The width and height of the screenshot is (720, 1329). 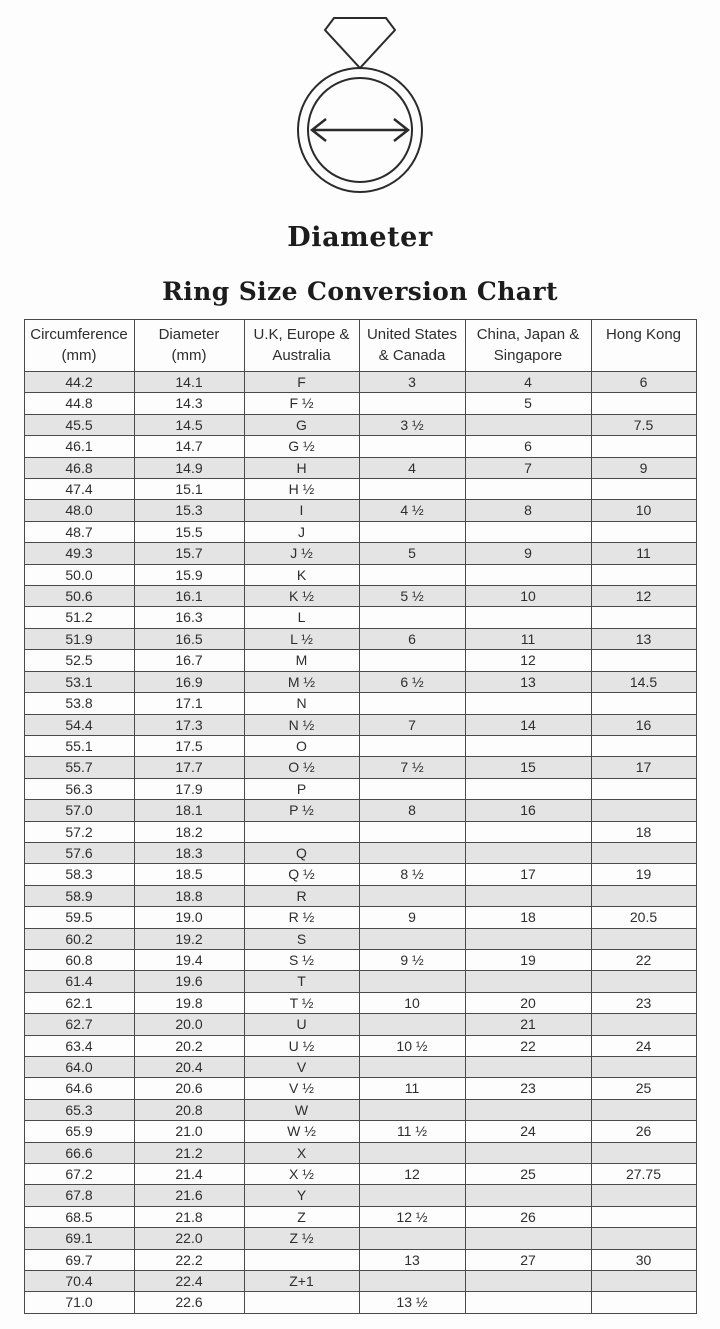 What do you see at coordinates (189, 1281) in the screenshot?
I see `table-cell: 22.4` at bounding box center [189, 1281].